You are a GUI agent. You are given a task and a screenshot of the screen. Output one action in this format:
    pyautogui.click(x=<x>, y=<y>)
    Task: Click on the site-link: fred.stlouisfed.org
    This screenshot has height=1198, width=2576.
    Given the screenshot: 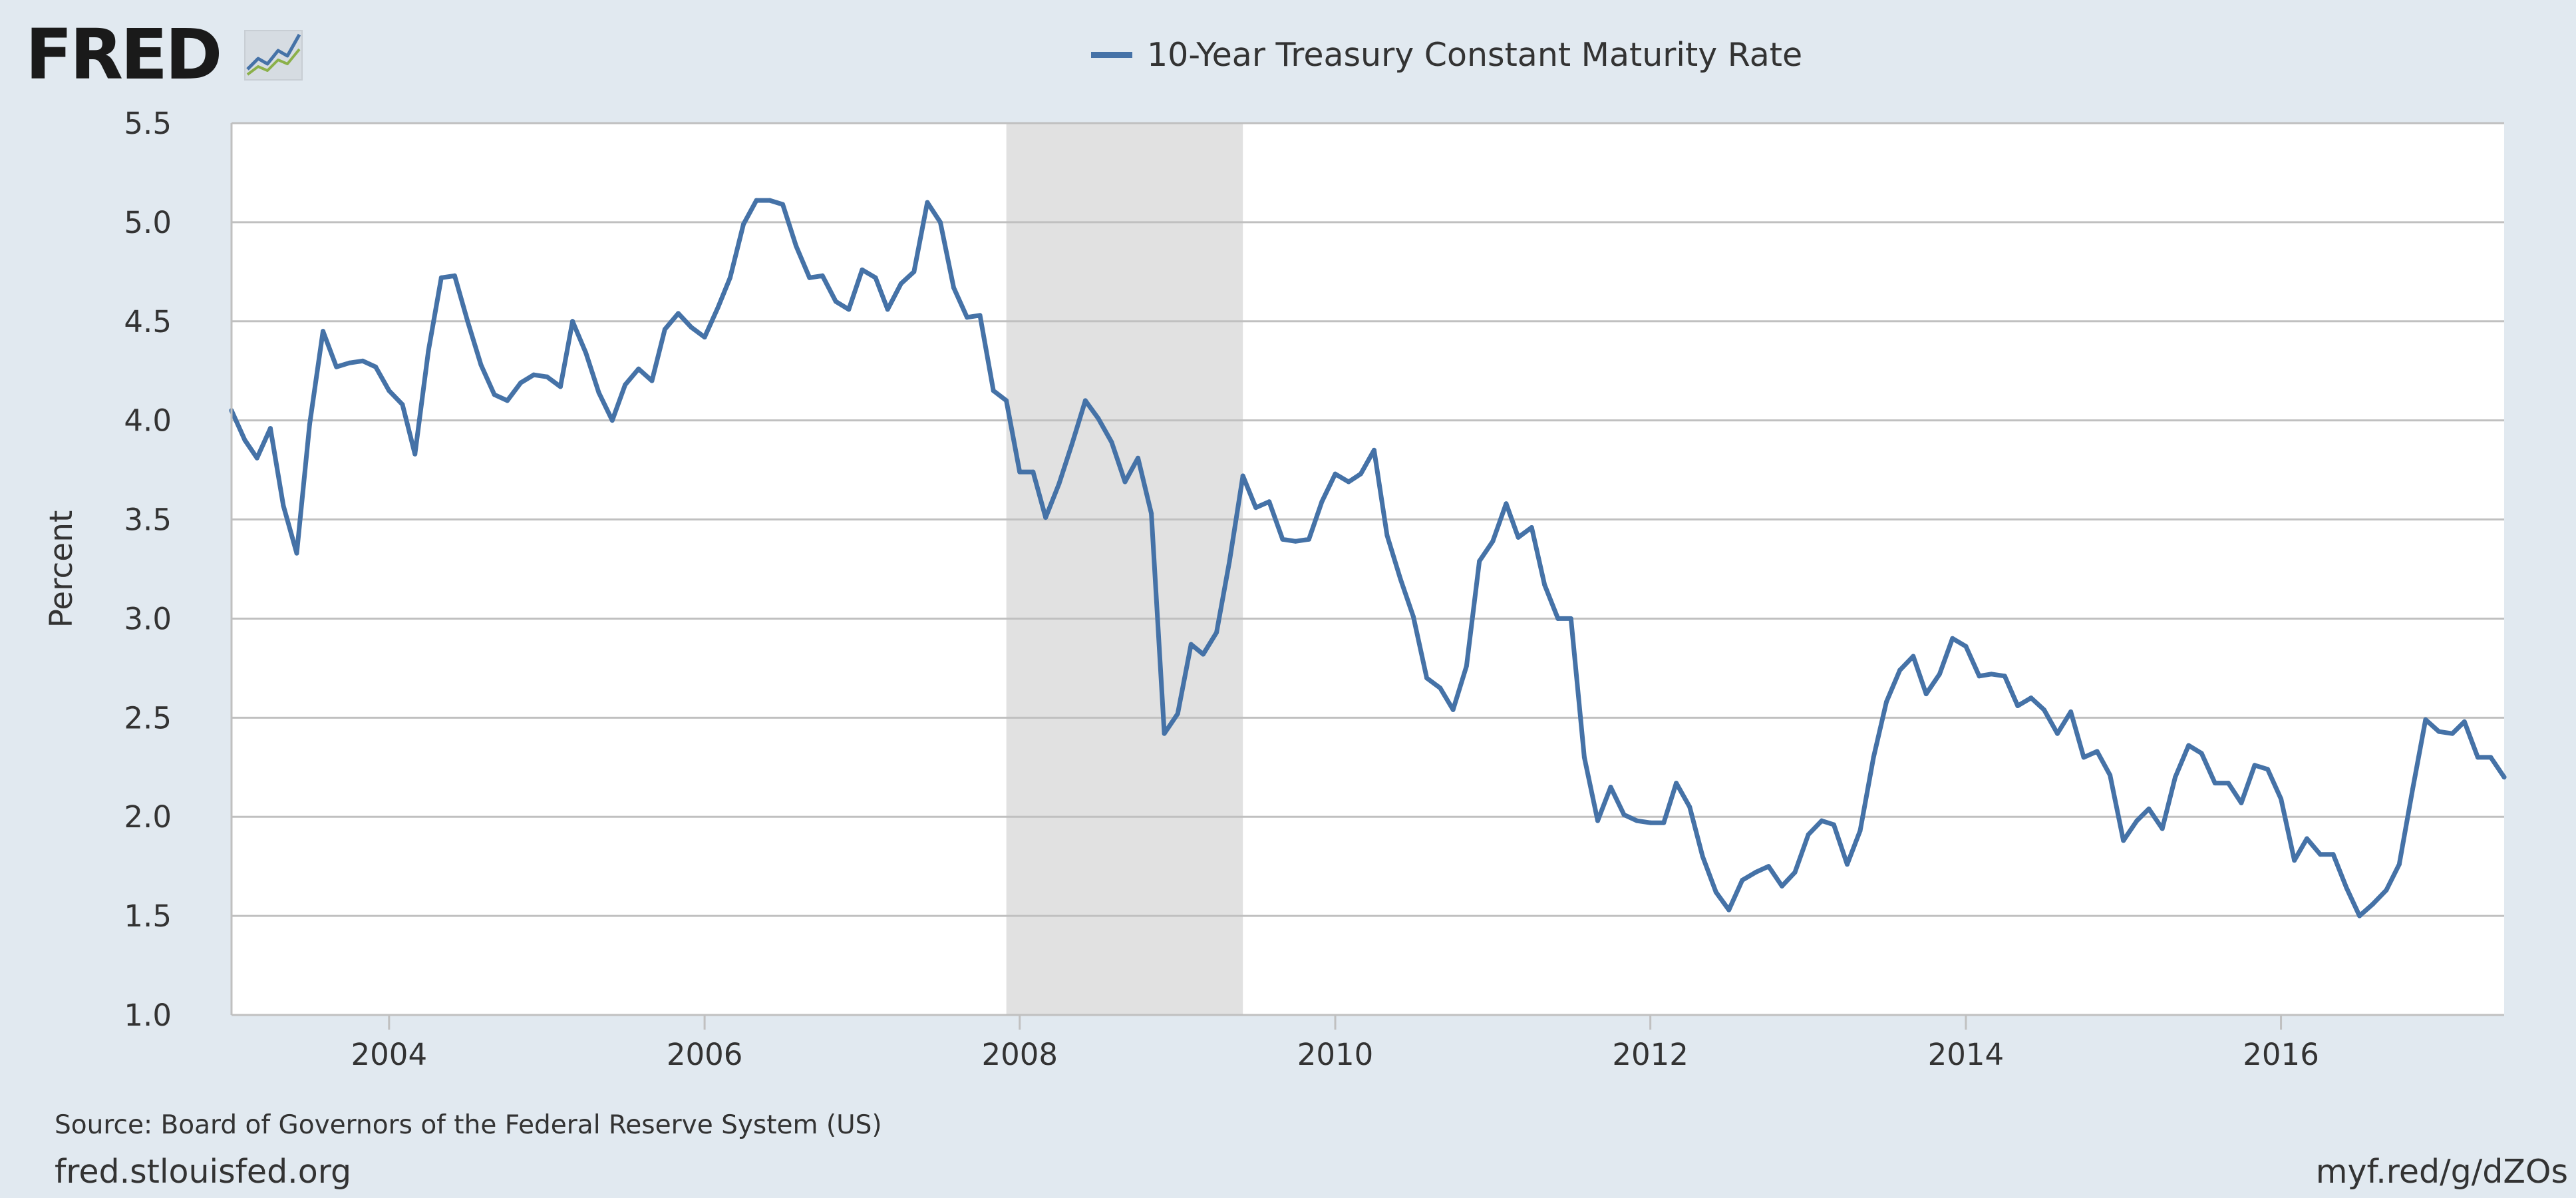 What is the action you would take?
    pyautogui.click(x=203, y=1172)
    